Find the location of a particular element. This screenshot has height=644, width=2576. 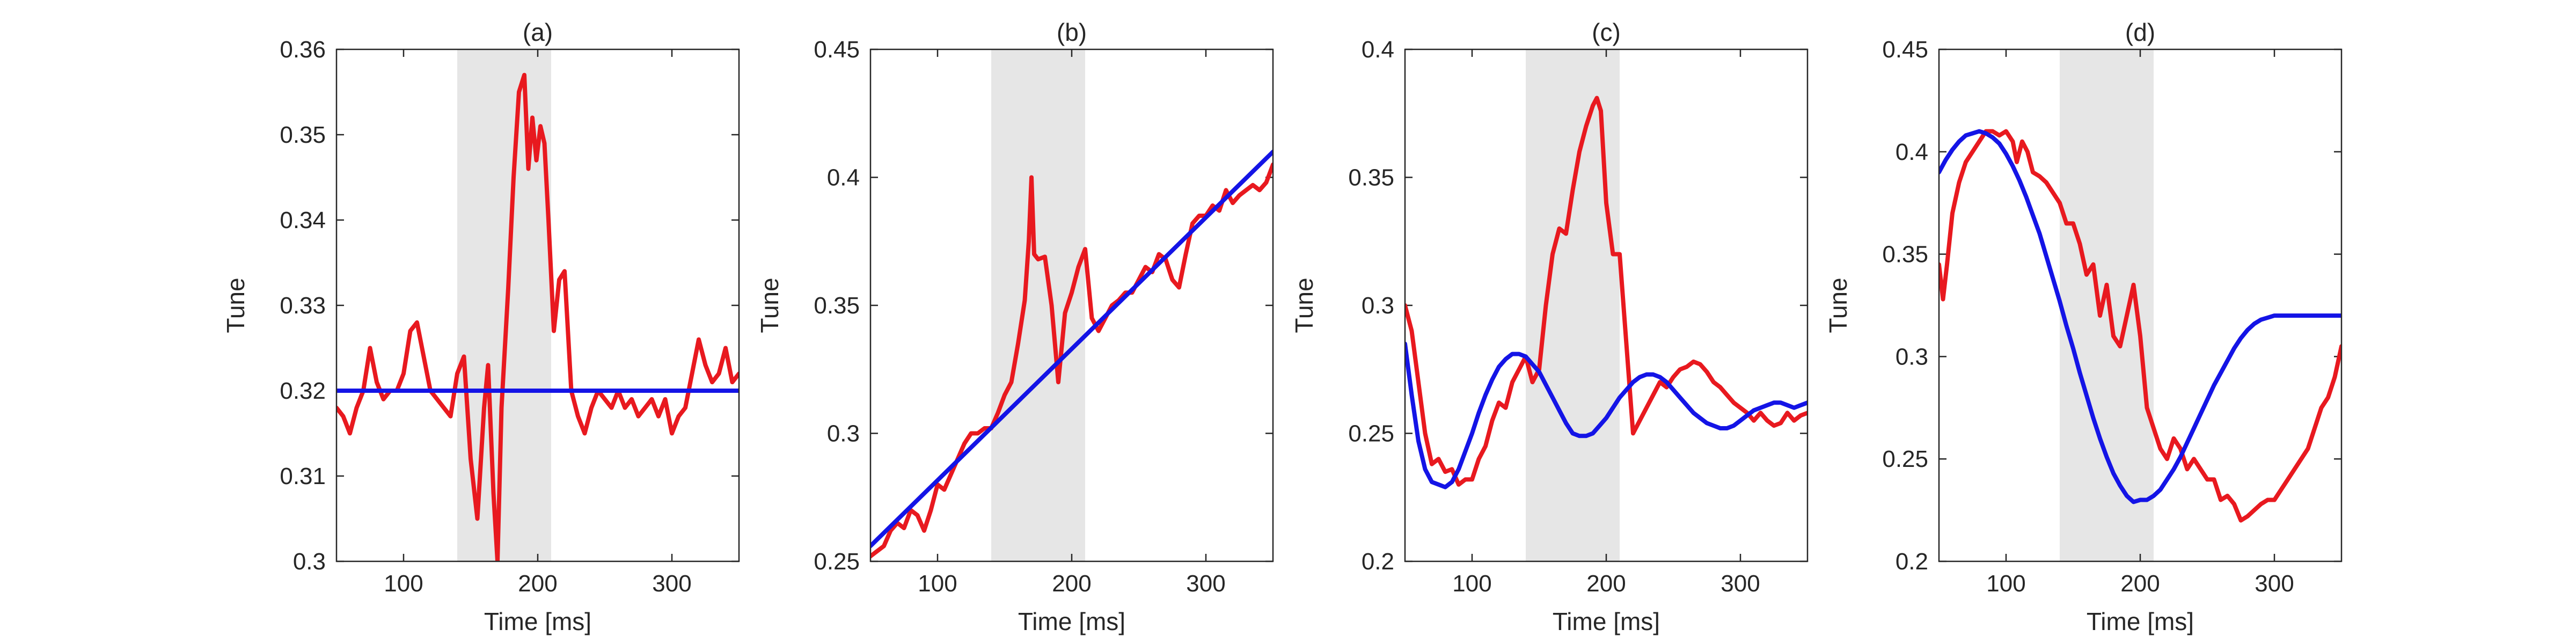

y-tick-labels: 0.3 0.31 0.32 0.33 0.34 0.35 0.36 is located at coordinates (303, 305).